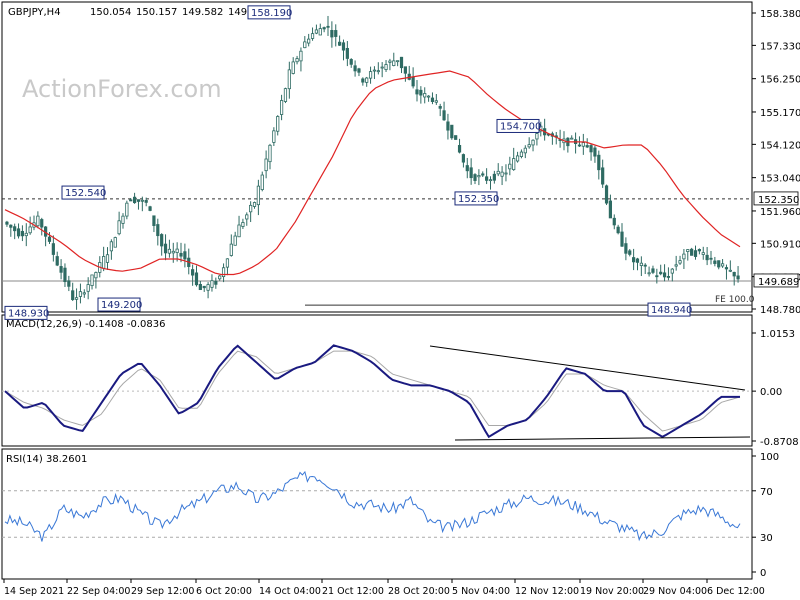 This screenshot has height=600, width=800. I want to click on rsi-tick-label: 30, so click(766, 538).